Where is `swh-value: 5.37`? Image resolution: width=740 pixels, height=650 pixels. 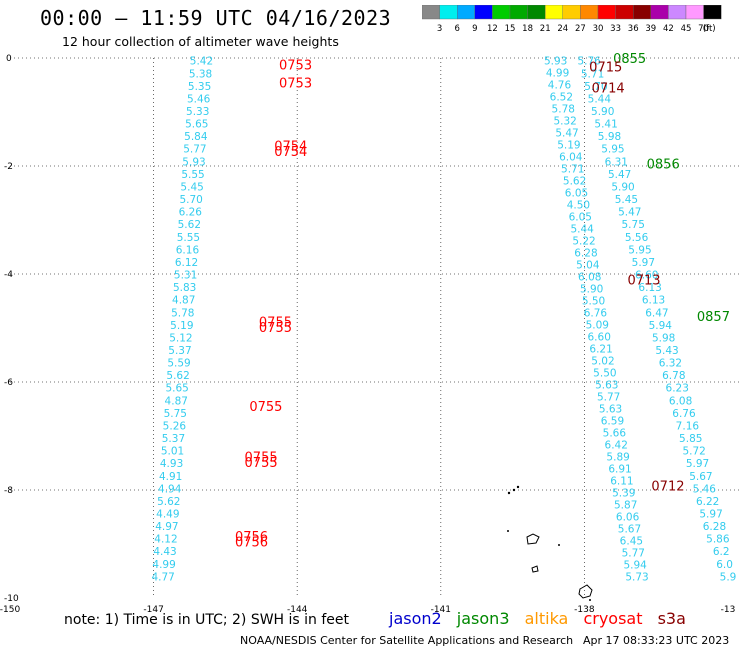 swh-value: 5.37 is located at coordinates (179, 351).